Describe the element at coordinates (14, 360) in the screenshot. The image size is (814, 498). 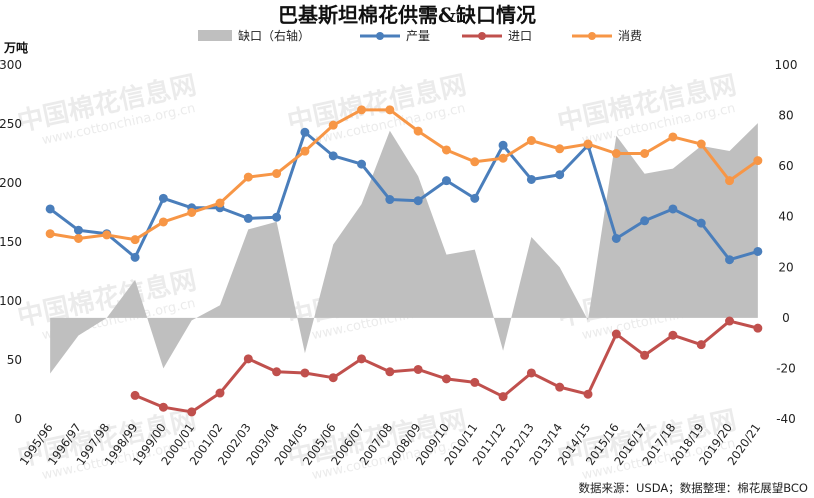
I see `y-tick-label: 50` at that location.